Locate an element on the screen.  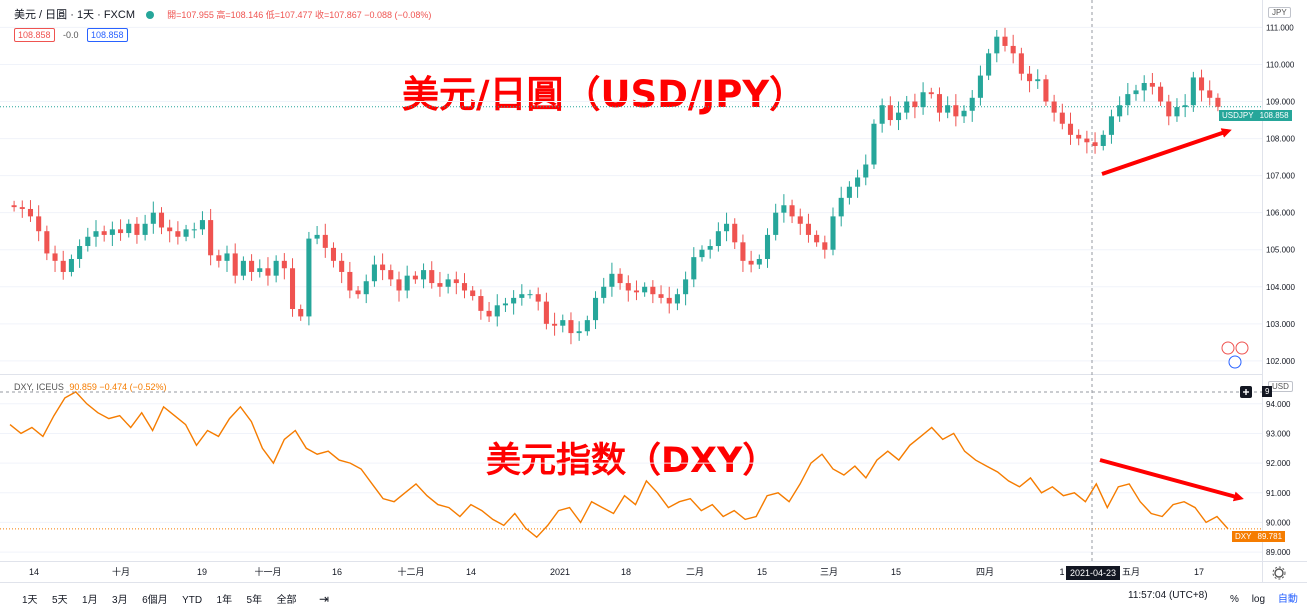
dxy-price-axis: 89.000 90.000 91.000 92.000 93.000 94.000 is located at coordinates (1278, 478).